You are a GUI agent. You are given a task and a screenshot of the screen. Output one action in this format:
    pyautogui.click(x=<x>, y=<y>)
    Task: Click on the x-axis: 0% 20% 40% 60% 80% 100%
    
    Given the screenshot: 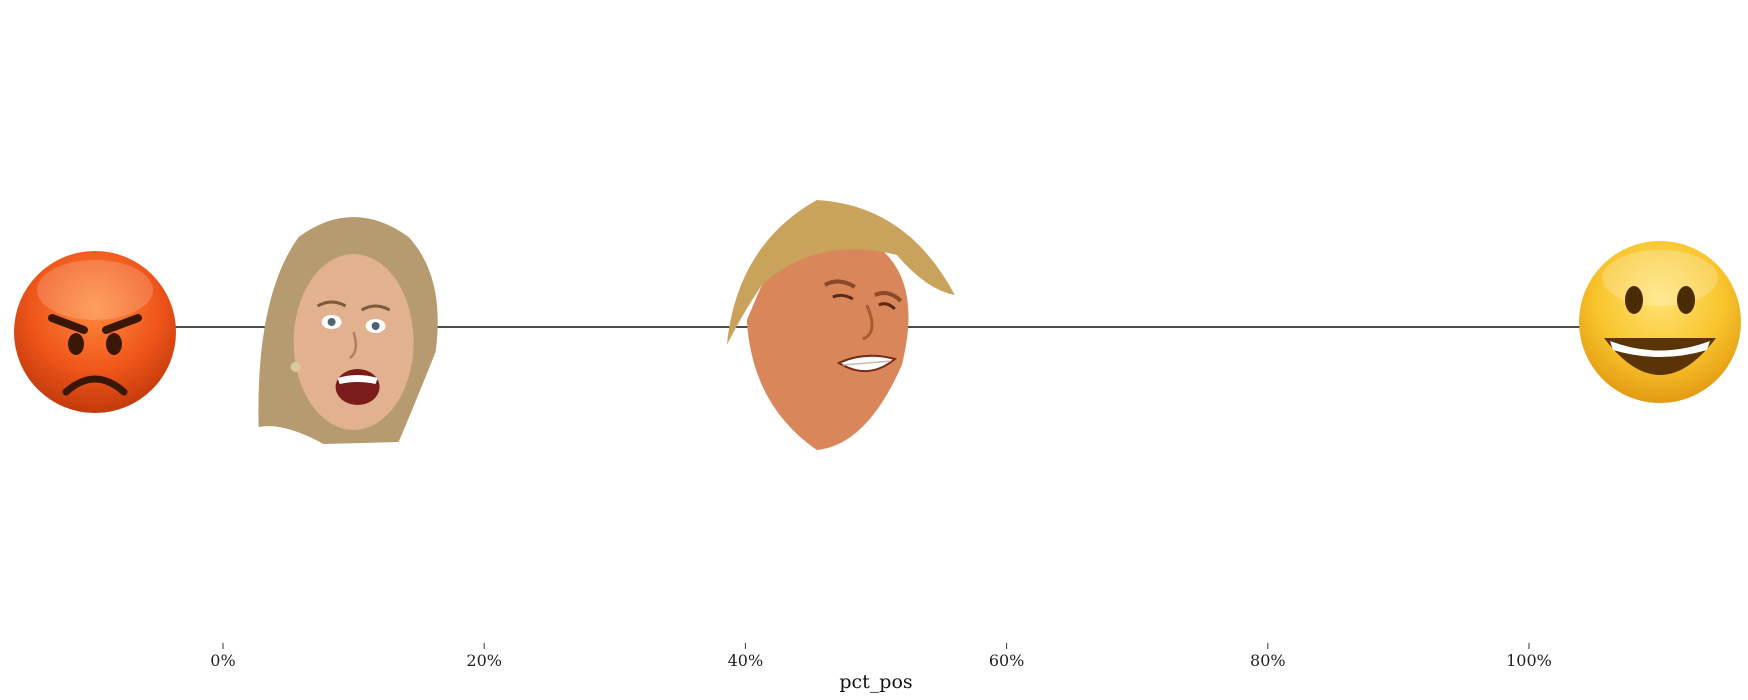 What is the action you would take?
    pyautogui.click(x=881, y=656)
    